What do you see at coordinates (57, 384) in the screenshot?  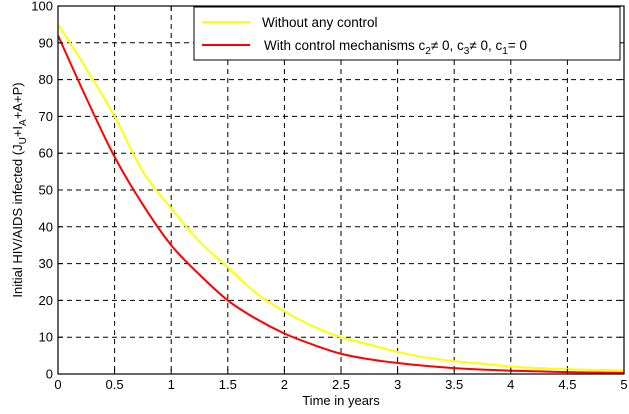 I see `x-tick-label: 0` at bounding box center [57, 384].